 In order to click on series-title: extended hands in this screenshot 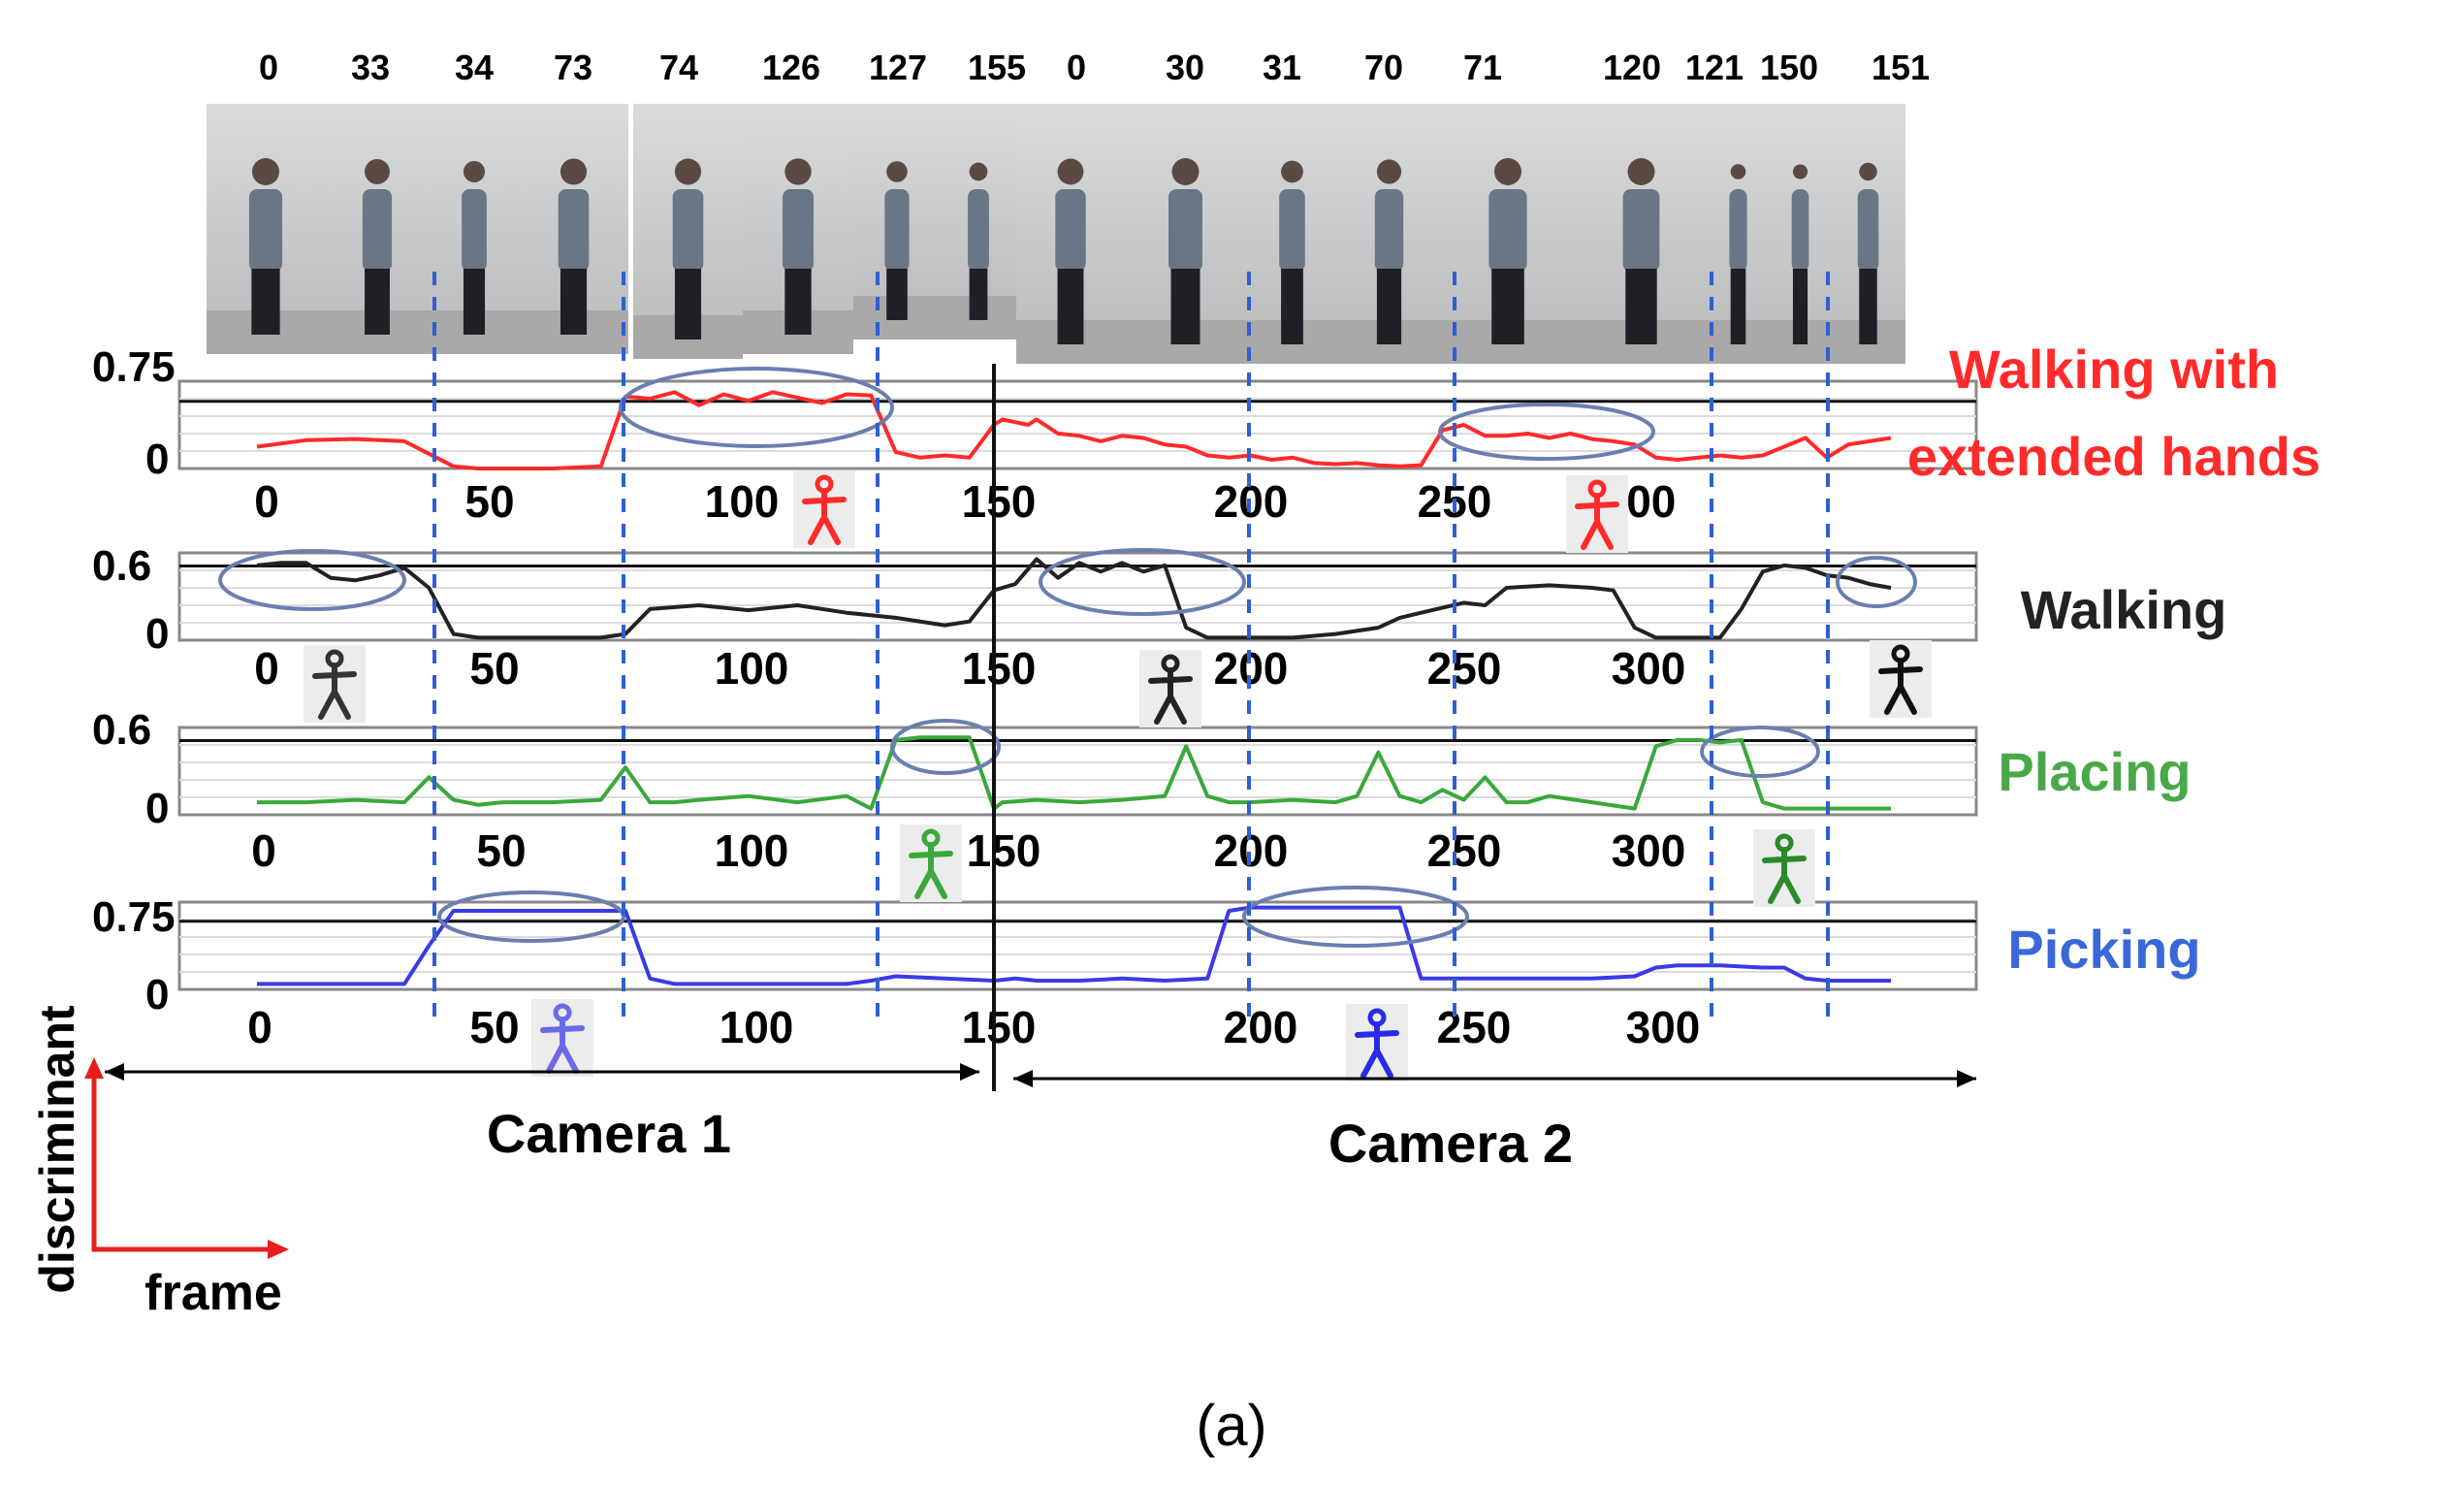, I will do `click(2113, 456)`.